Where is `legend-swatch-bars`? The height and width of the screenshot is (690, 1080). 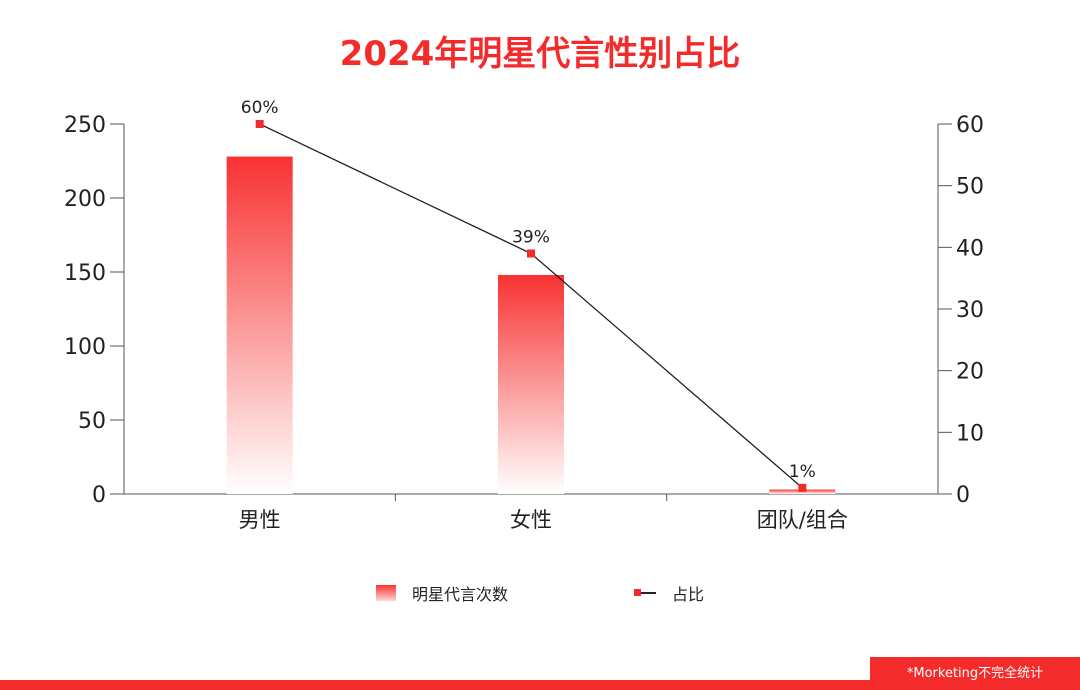 legend-swatch-bars is located at coordinates (386, 593).